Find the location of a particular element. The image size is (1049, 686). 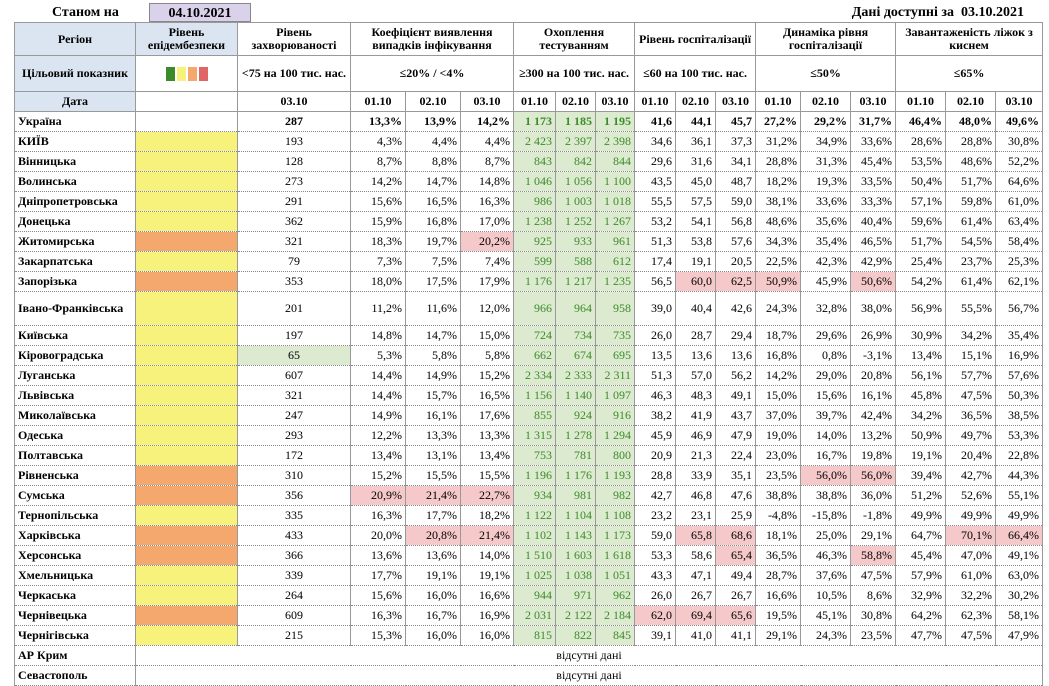

date-label: Дата is located at coordinates (75, 101).